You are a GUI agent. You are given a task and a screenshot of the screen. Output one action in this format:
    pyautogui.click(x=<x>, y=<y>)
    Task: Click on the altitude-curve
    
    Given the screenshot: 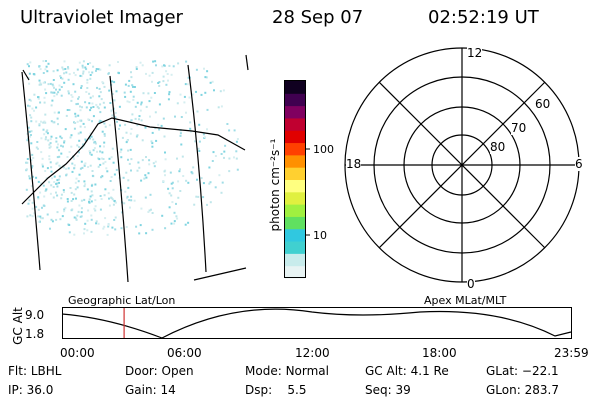 What is the action you would take?
    pyautogui.click(x=316, y=323)
    